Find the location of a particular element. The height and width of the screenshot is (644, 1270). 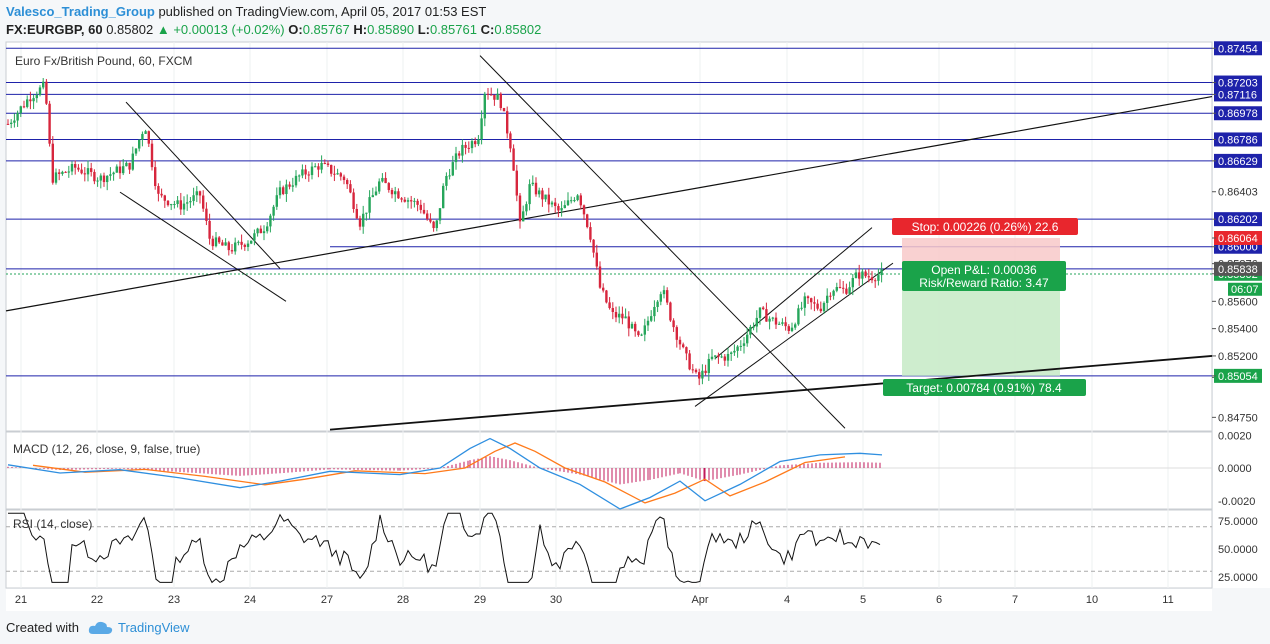

time-axis is located at coordinates (609, 600).